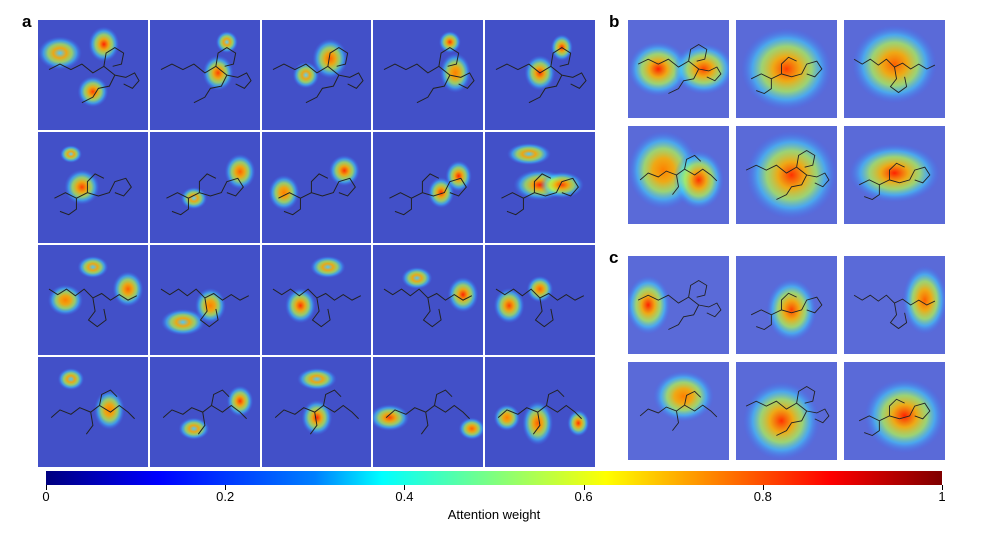 The height and width of the screenshot is (539, 986). I want to click on colorbar-tick-label: 0, so click(46, 496).